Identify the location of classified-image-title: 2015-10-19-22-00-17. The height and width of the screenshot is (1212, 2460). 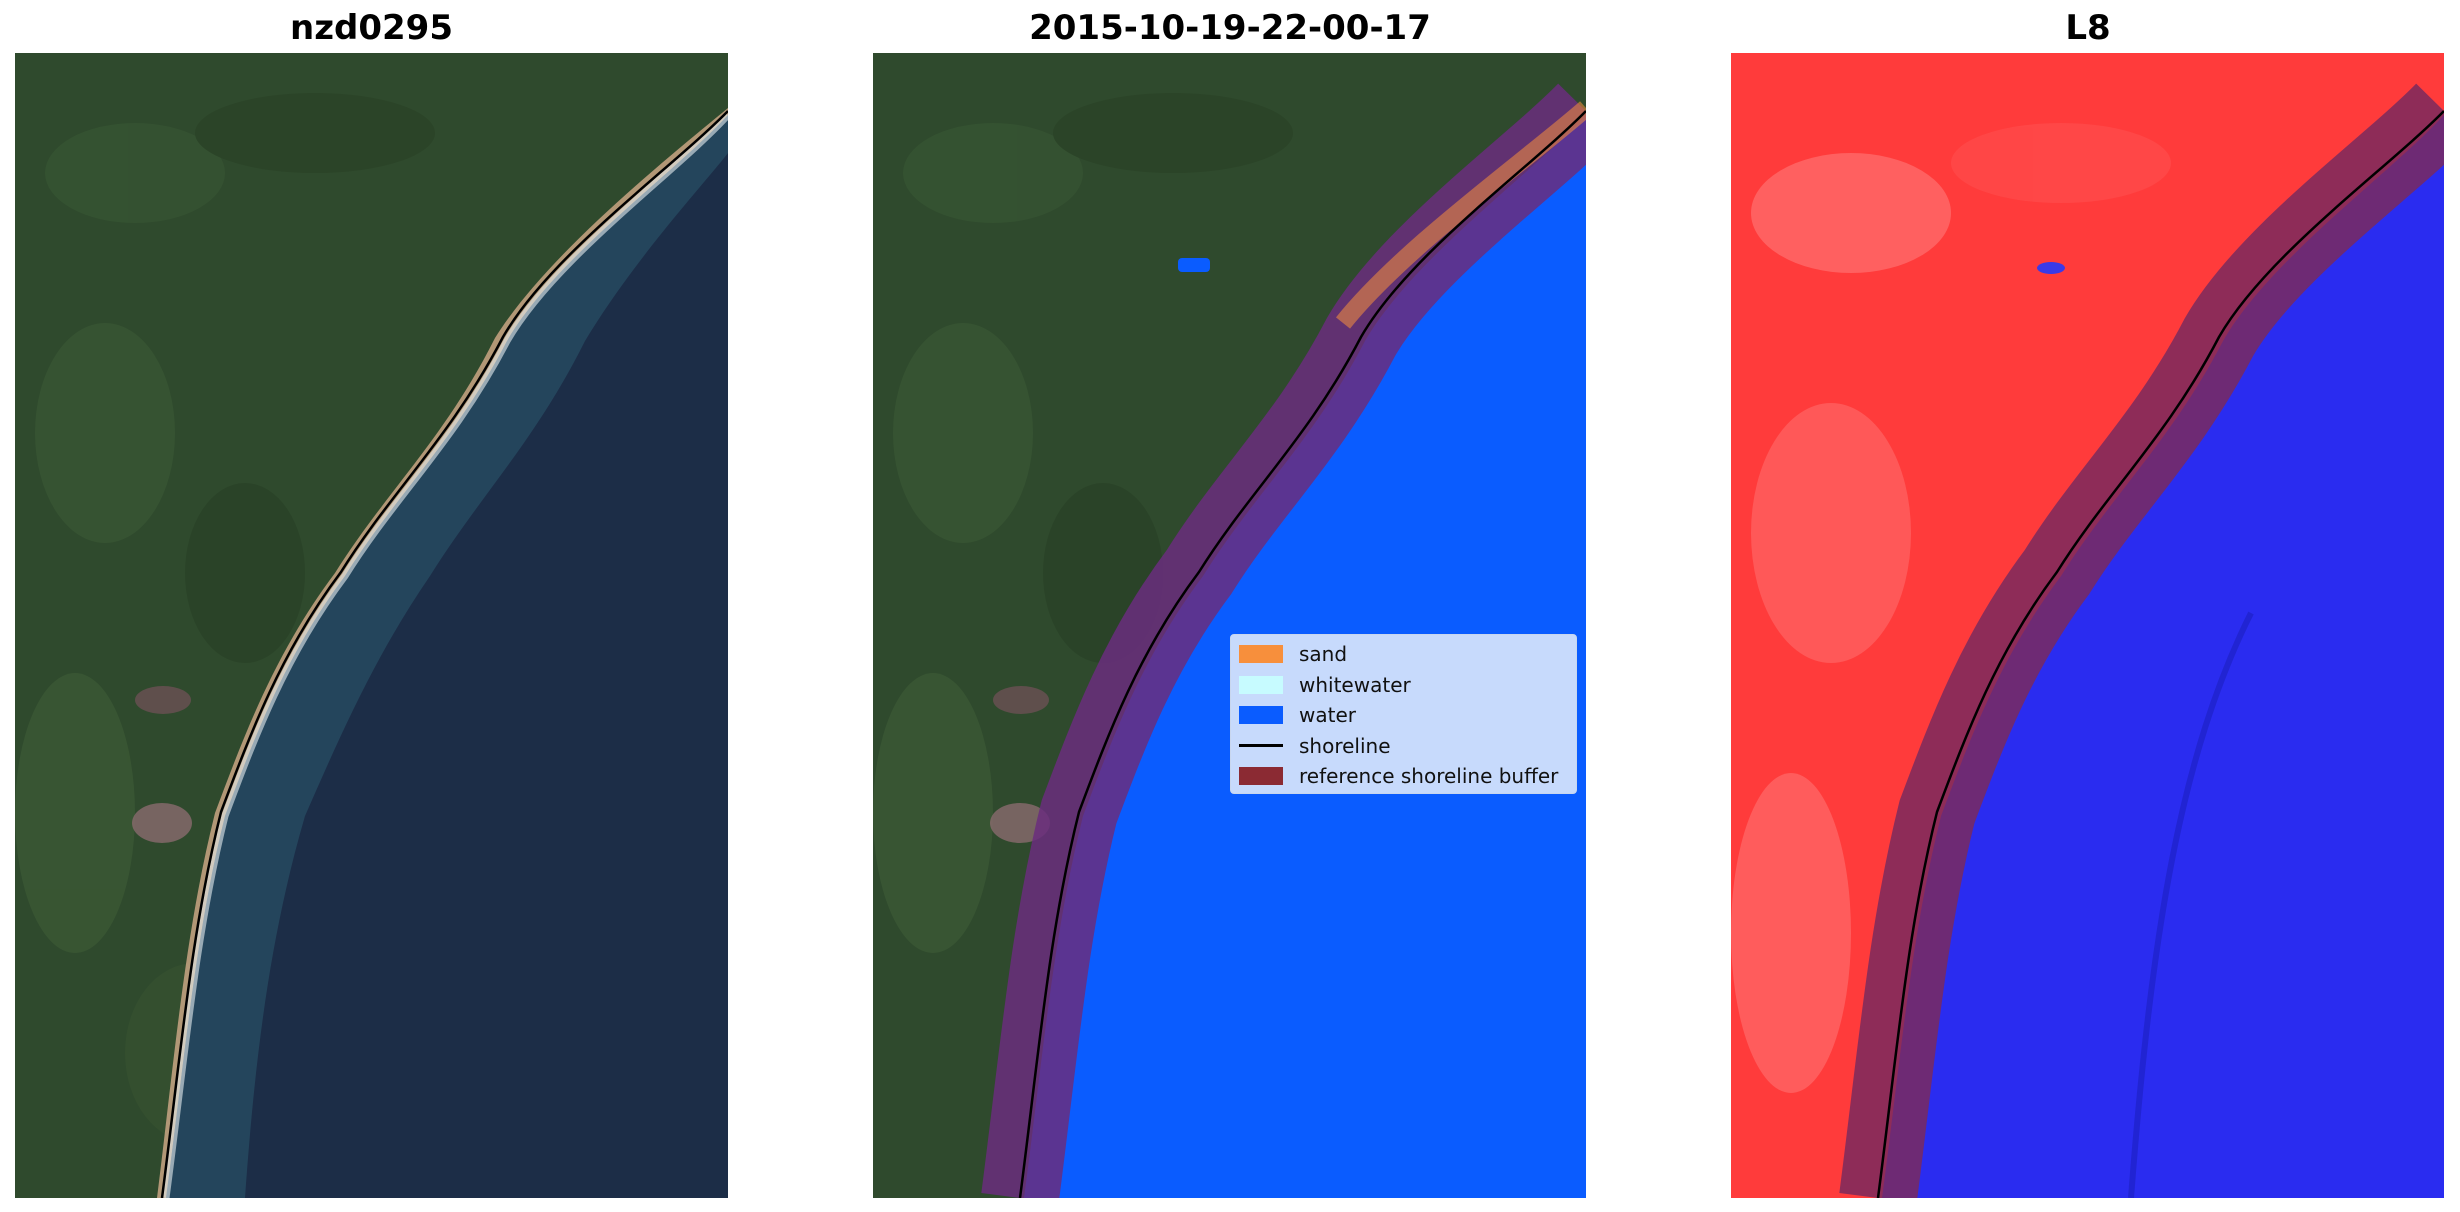
(1230, 28).